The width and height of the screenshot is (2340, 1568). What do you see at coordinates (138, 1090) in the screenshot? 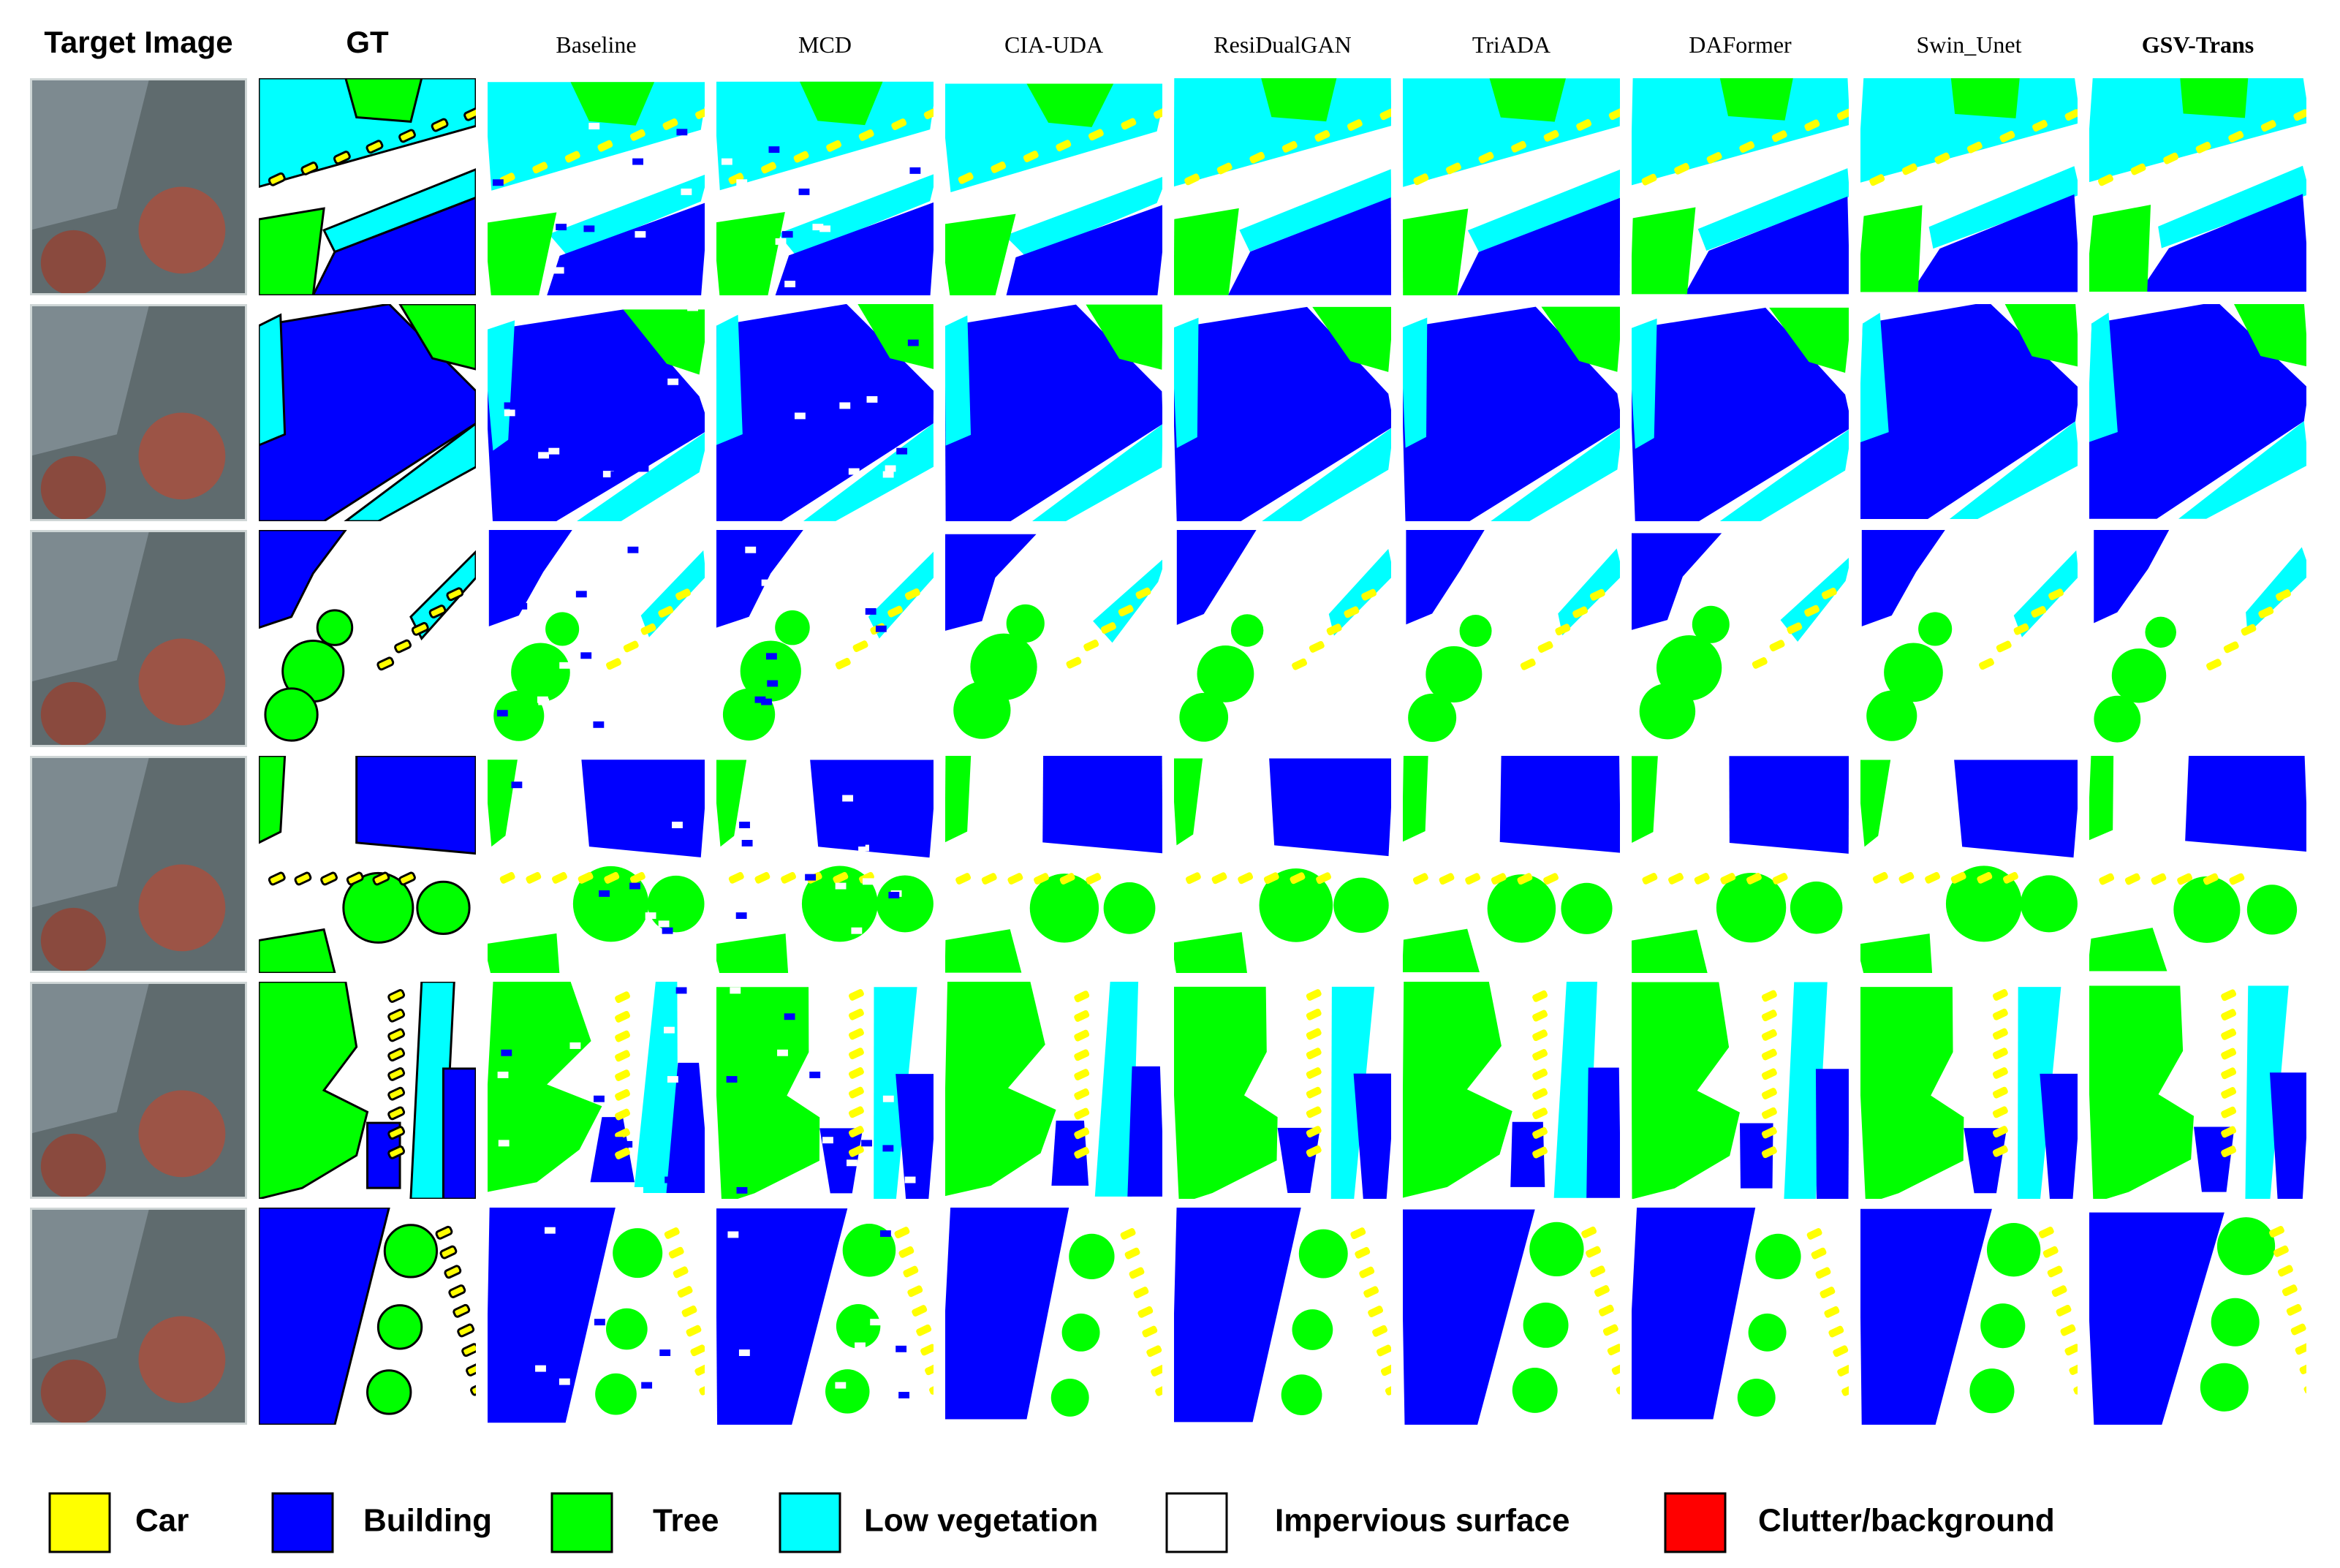
I see `photo-border` at bounding box center [138, 1090].